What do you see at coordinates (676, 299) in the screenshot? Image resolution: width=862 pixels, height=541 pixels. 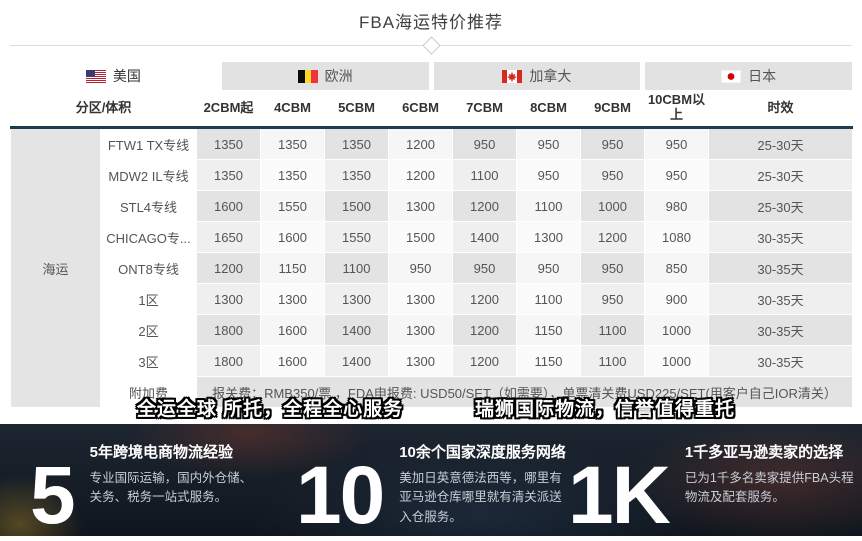 I see `price-cell: 900` at bounding box center [676, 299].